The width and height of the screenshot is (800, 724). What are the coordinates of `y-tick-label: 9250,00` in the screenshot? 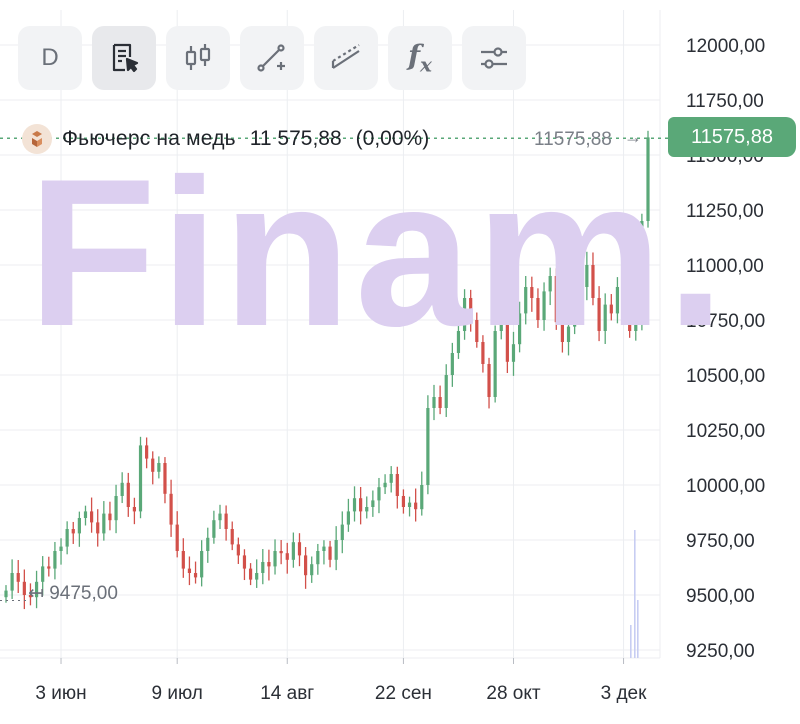 It's located at (720, 651).